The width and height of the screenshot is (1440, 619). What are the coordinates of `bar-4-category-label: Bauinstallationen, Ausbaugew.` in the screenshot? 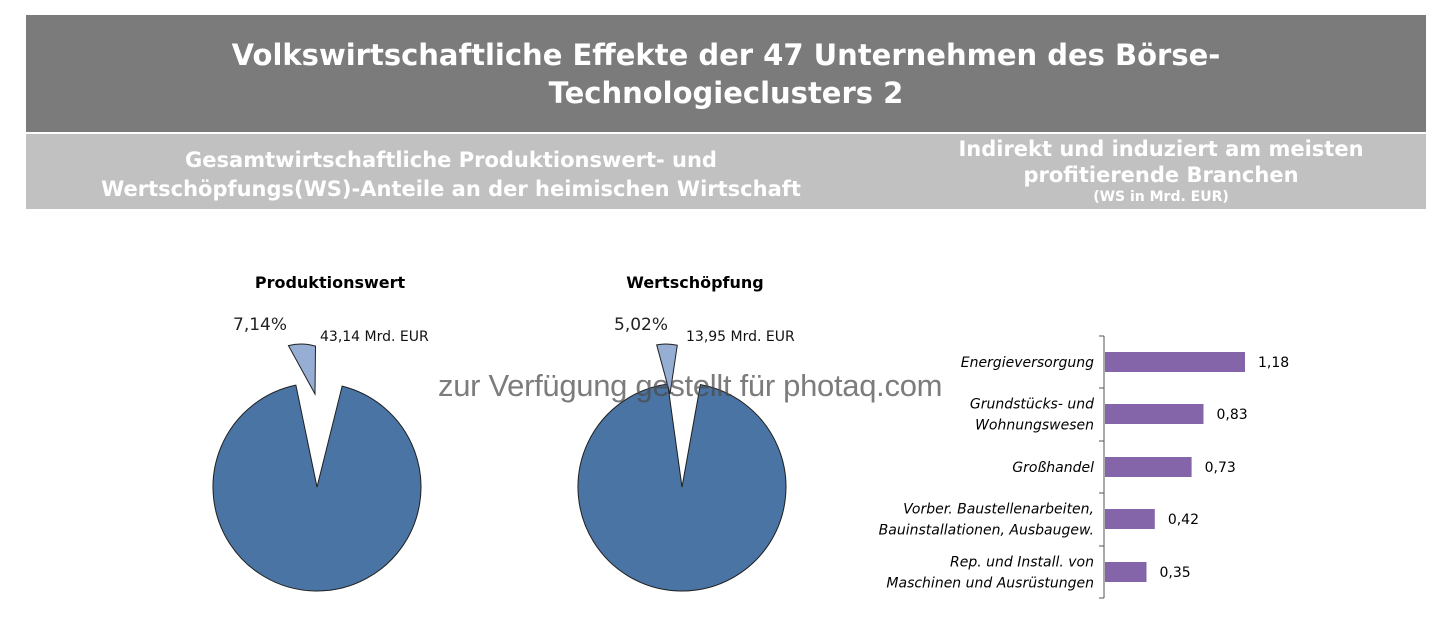 It's located at (986, 531).